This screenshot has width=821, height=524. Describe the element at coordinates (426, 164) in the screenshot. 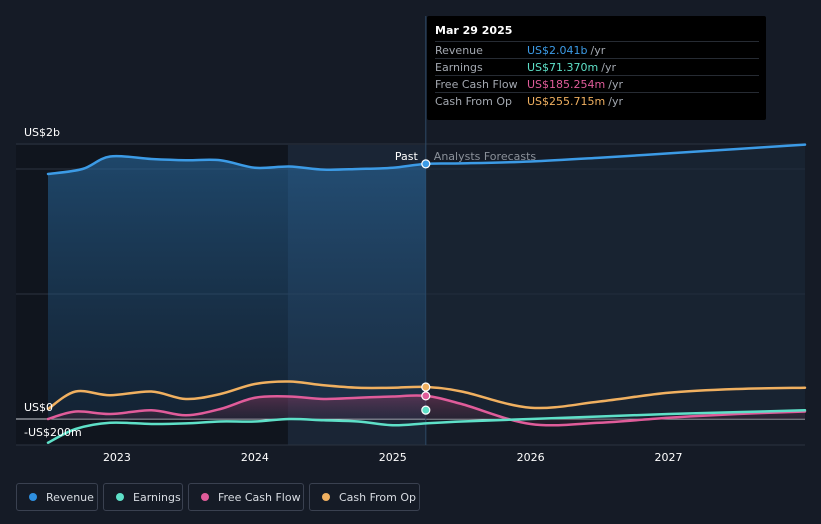

I see `marker-revenue` at that location.